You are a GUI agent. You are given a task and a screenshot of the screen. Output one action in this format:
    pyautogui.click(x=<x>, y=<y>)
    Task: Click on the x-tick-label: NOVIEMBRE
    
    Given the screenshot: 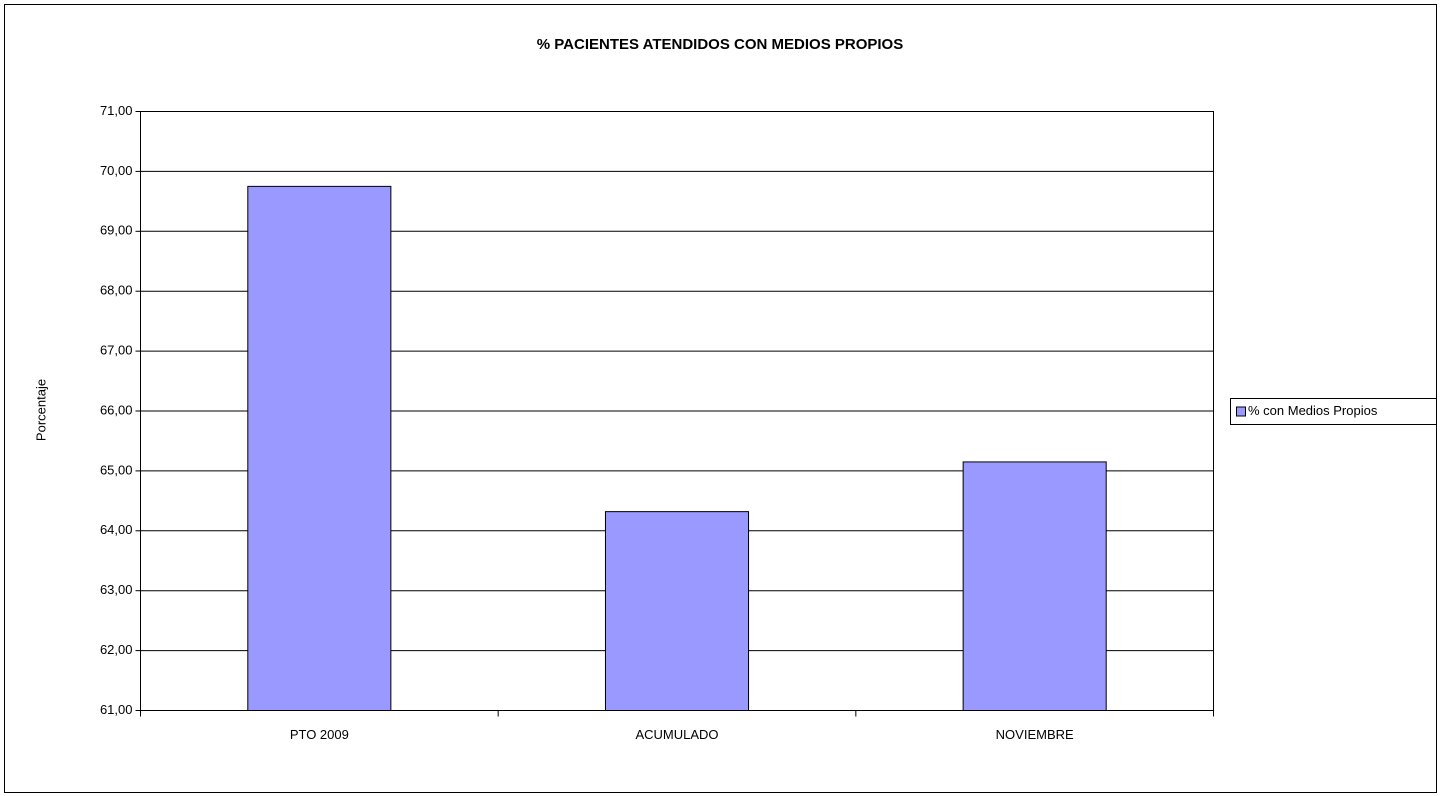 What is the action you would take?
    pyautogui.click(x=1035, y=734)
    